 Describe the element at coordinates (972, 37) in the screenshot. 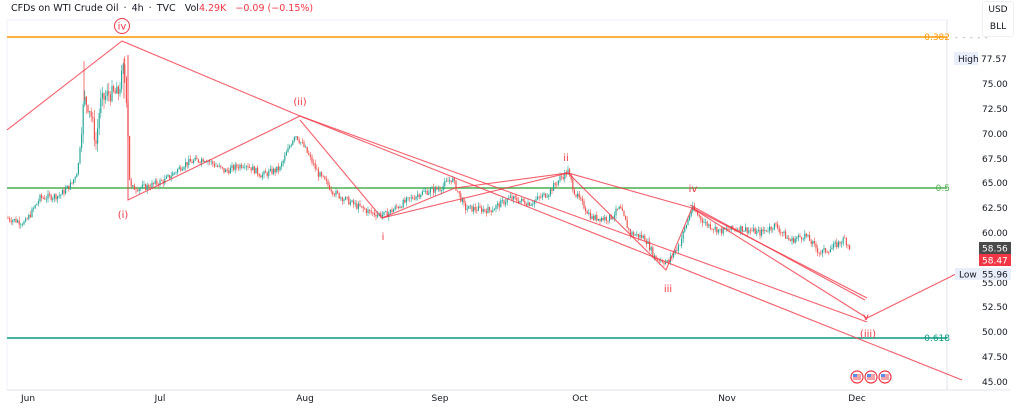

I see `fib-382-axis-marker: - - - - -` at that location.